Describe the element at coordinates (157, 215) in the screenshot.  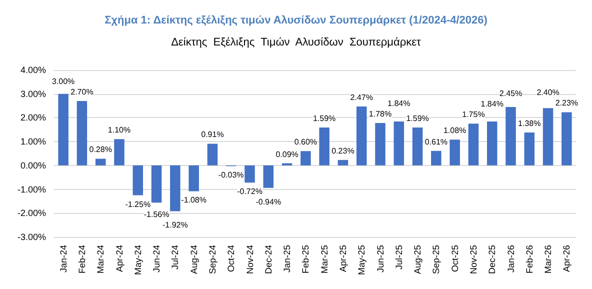
I see `data-label: -1.56%` at that location.